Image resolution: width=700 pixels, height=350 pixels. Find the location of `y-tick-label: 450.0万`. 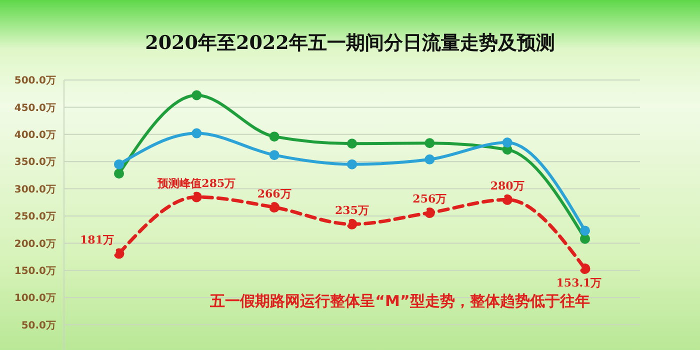

y-tick-label: 450.0万 is located at coordinates (35, 108).